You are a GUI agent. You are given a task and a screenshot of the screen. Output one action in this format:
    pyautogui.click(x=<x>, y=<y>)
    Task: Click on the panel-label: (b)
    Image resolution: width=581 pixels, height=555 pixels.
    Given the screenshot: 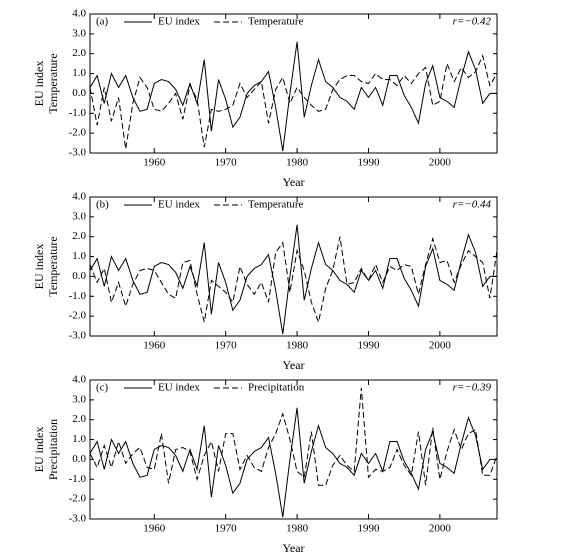 What is the action you would take?
    pyautogui.click(x=102, y=205)
    